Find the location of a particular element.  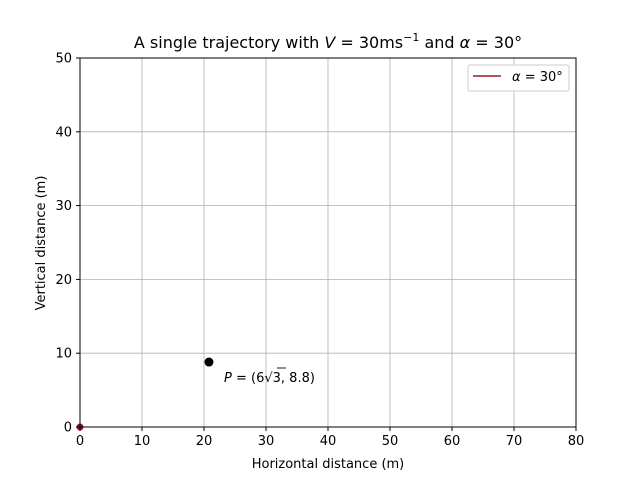

annot-rest: , 8.8) is located at coordinates (298, 378).